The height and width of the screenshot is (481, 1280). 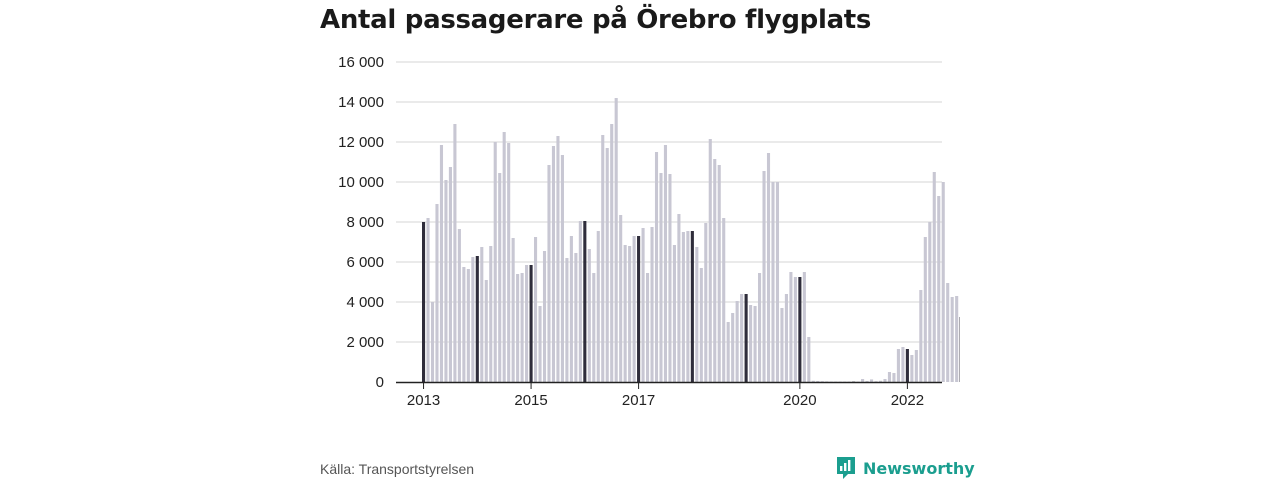 I want to click on source-text: Källa: Transportstyrelsen, so click(x=397, y=469).